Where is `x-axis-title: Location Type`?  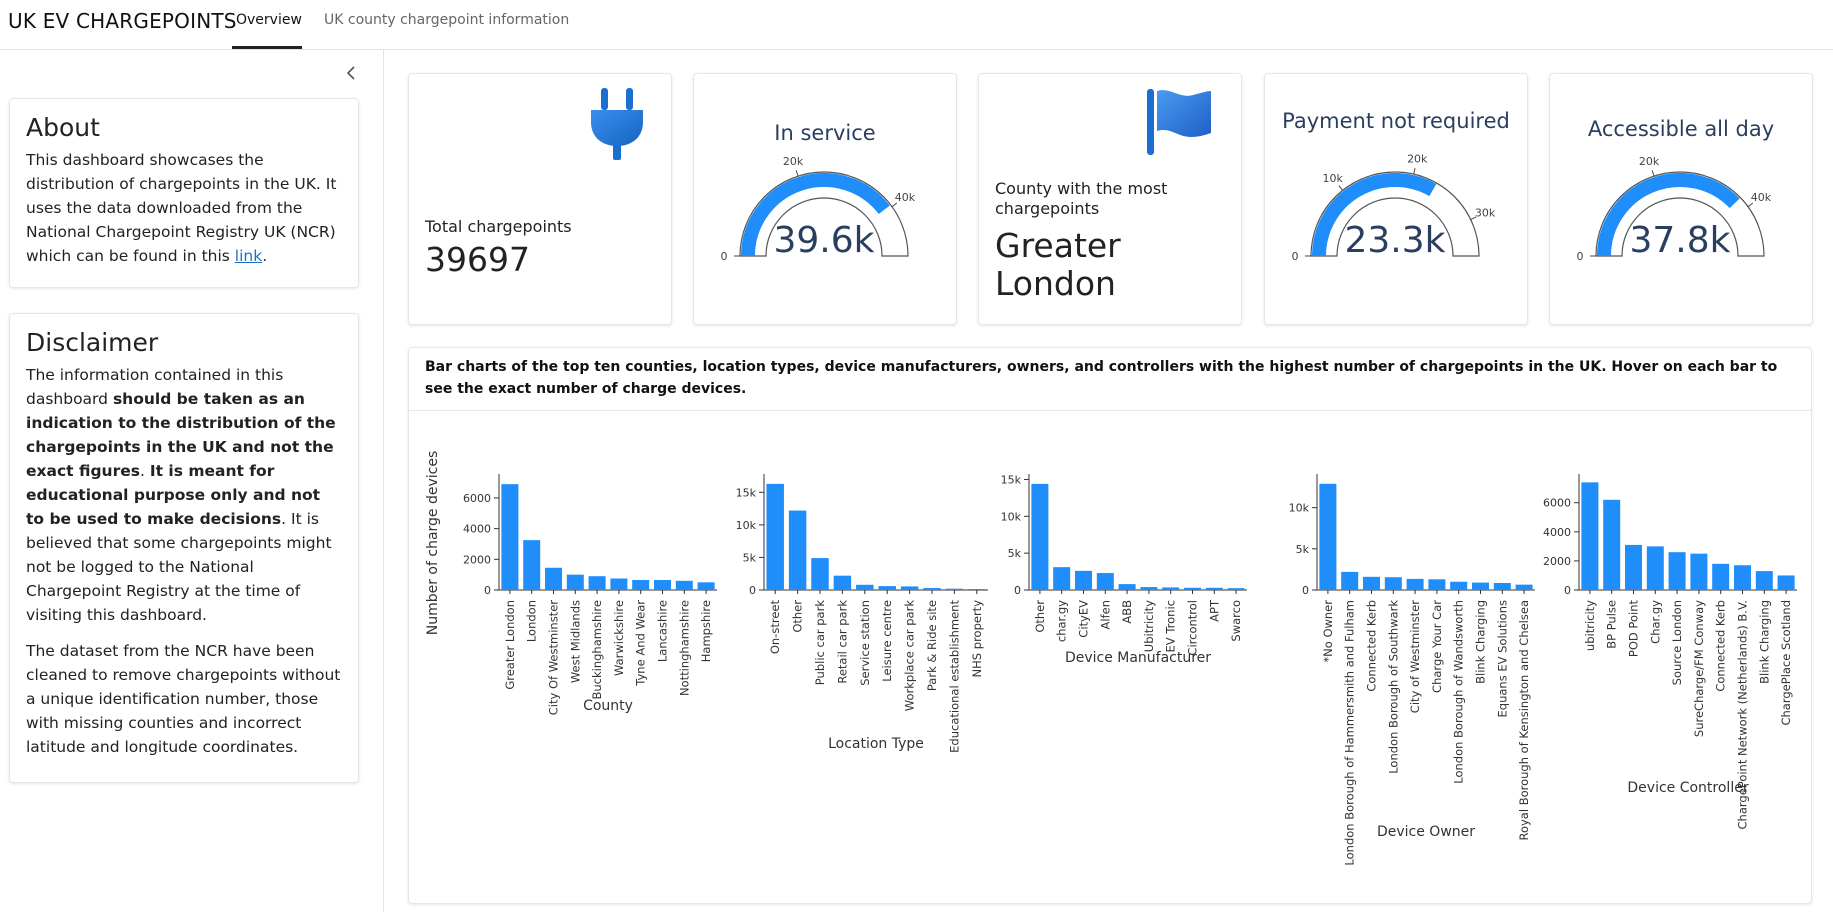 x-axis-title: Location Type is located at coordinates (876, 744).